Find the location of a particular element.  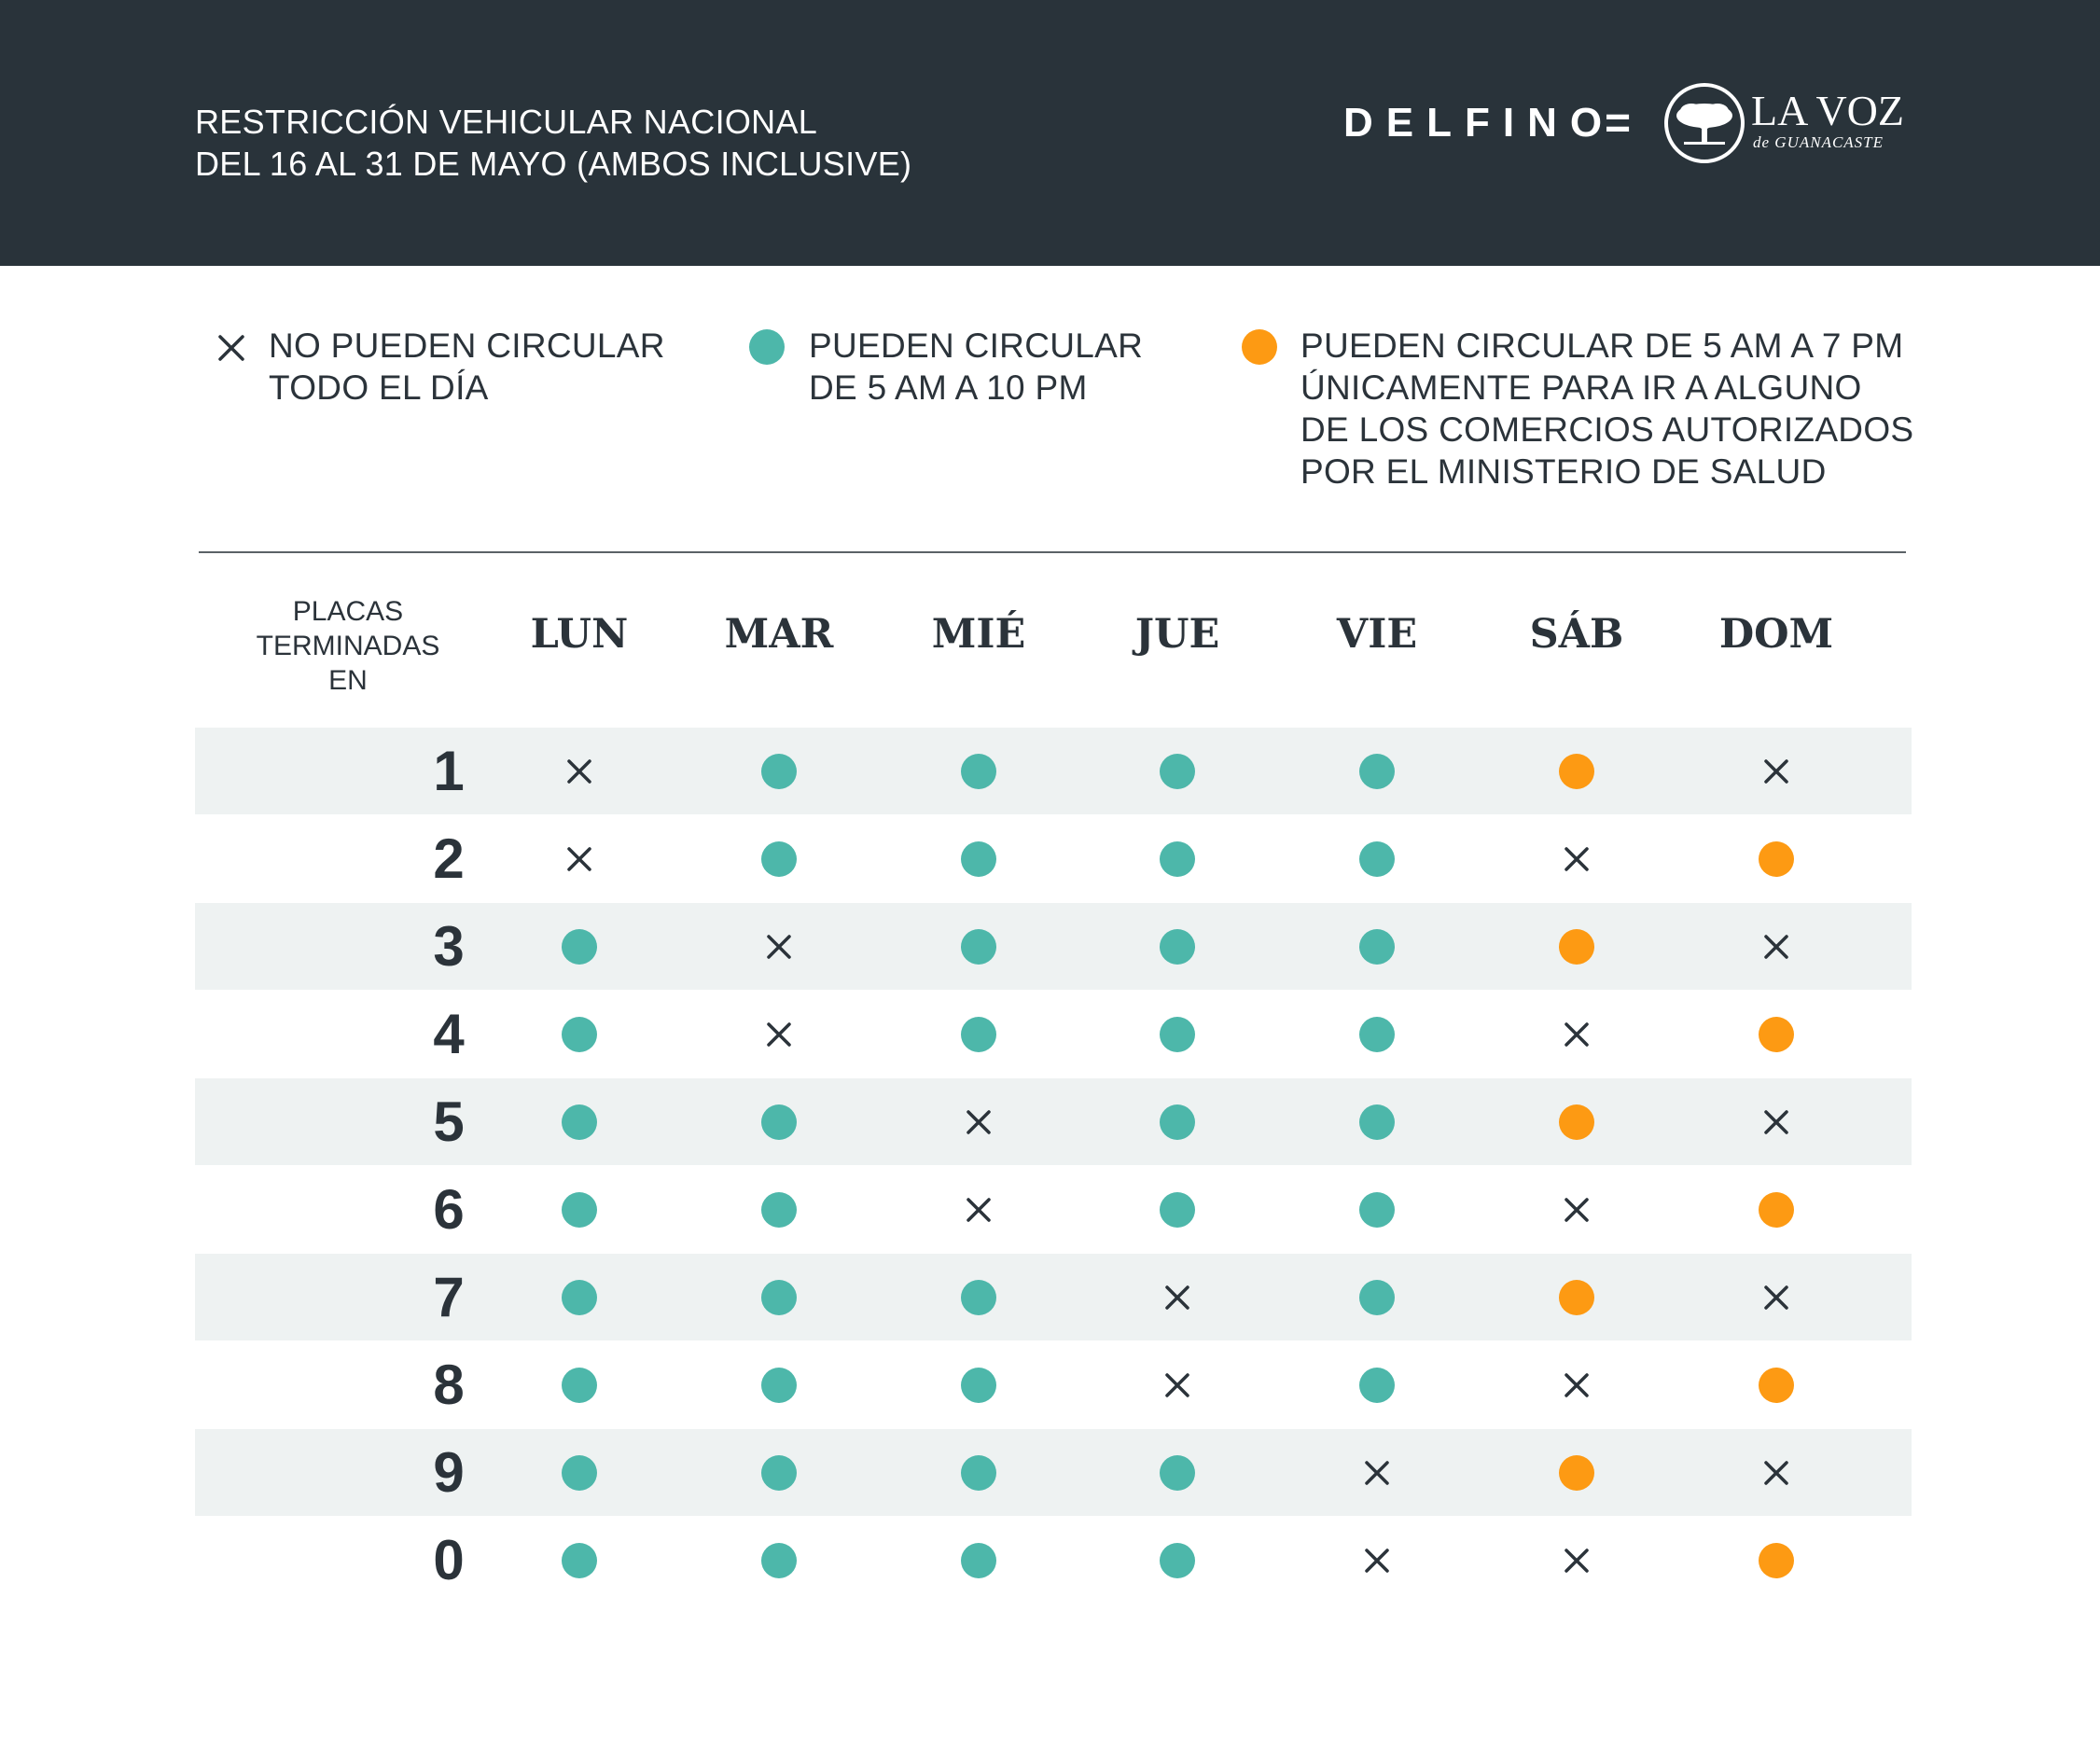

la-voz-logo: LA VOZ de GUANACASTE is located at coordinates (1784, 124).